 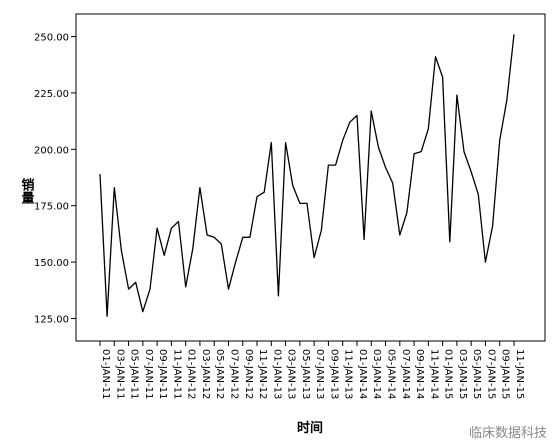 What do you see at coordinates (51, 319) in the screenshot?
I see `y-tick-label: 125.00` at bounding box center [51, 319].